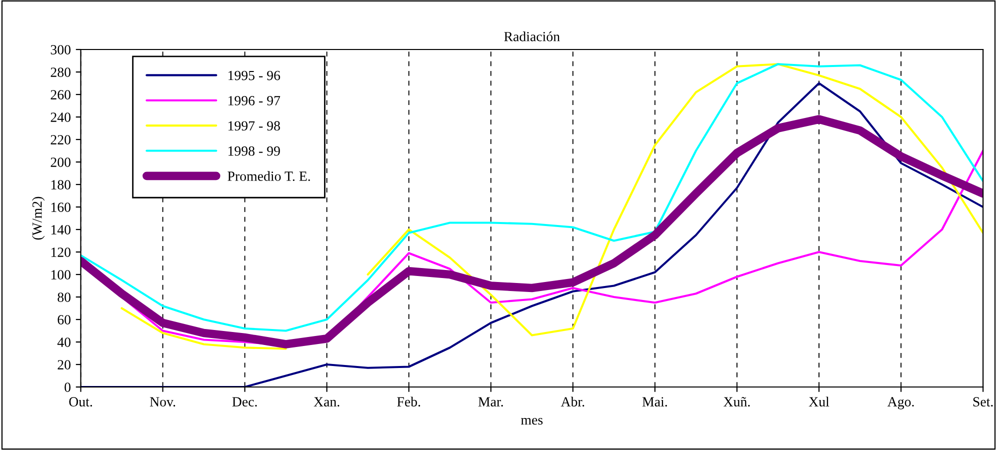 The height and width of the screenshot is (450, 997). What do you see at coordinates (61, 229) in the screenshot?
I see `y-tick-label: 140` at bounding box center [61, 229].